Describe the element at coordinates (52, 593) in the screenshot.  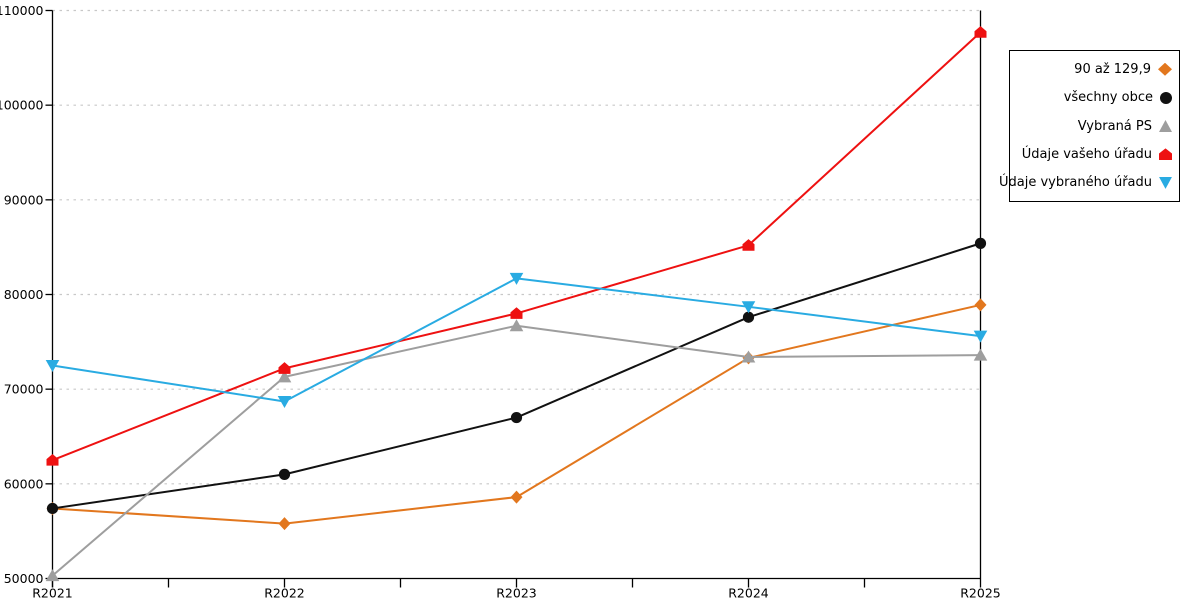
I see `x-tick-label: R2021` at that location.